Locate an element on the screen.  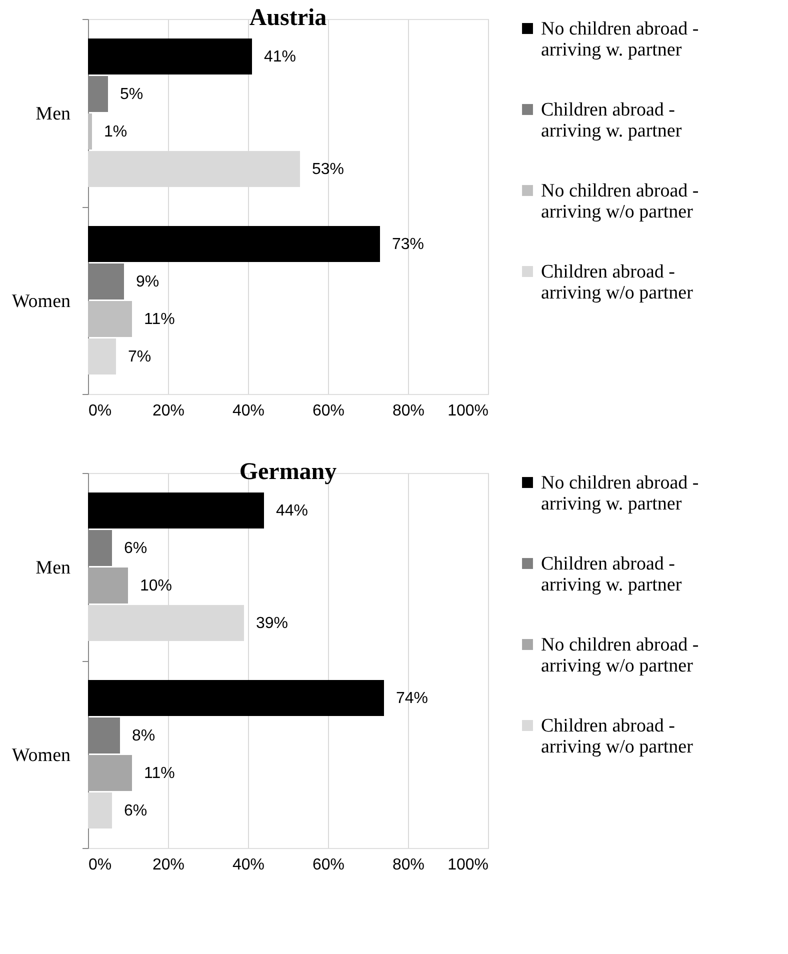
chart-title: Austria is located at coordinates (288, 18).